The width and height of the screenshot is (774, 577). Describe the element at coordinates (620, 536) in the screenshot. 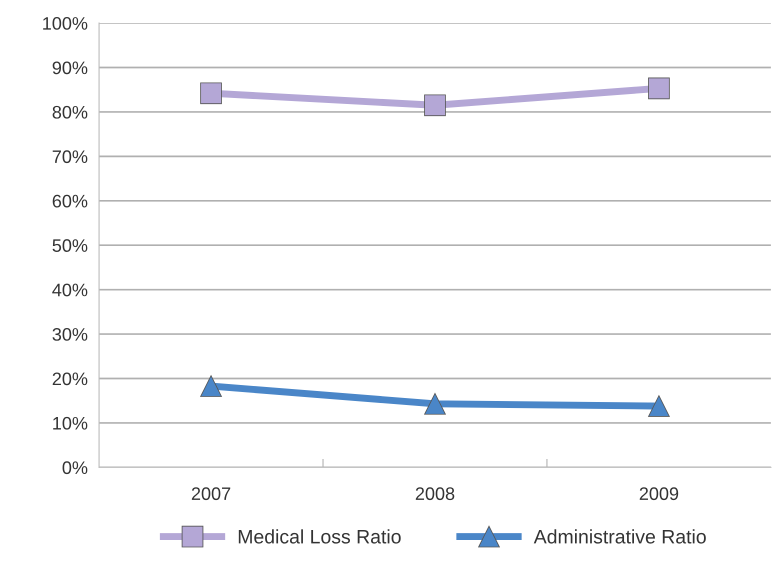

I see `legend-label: Administrative Ratio` at that location.